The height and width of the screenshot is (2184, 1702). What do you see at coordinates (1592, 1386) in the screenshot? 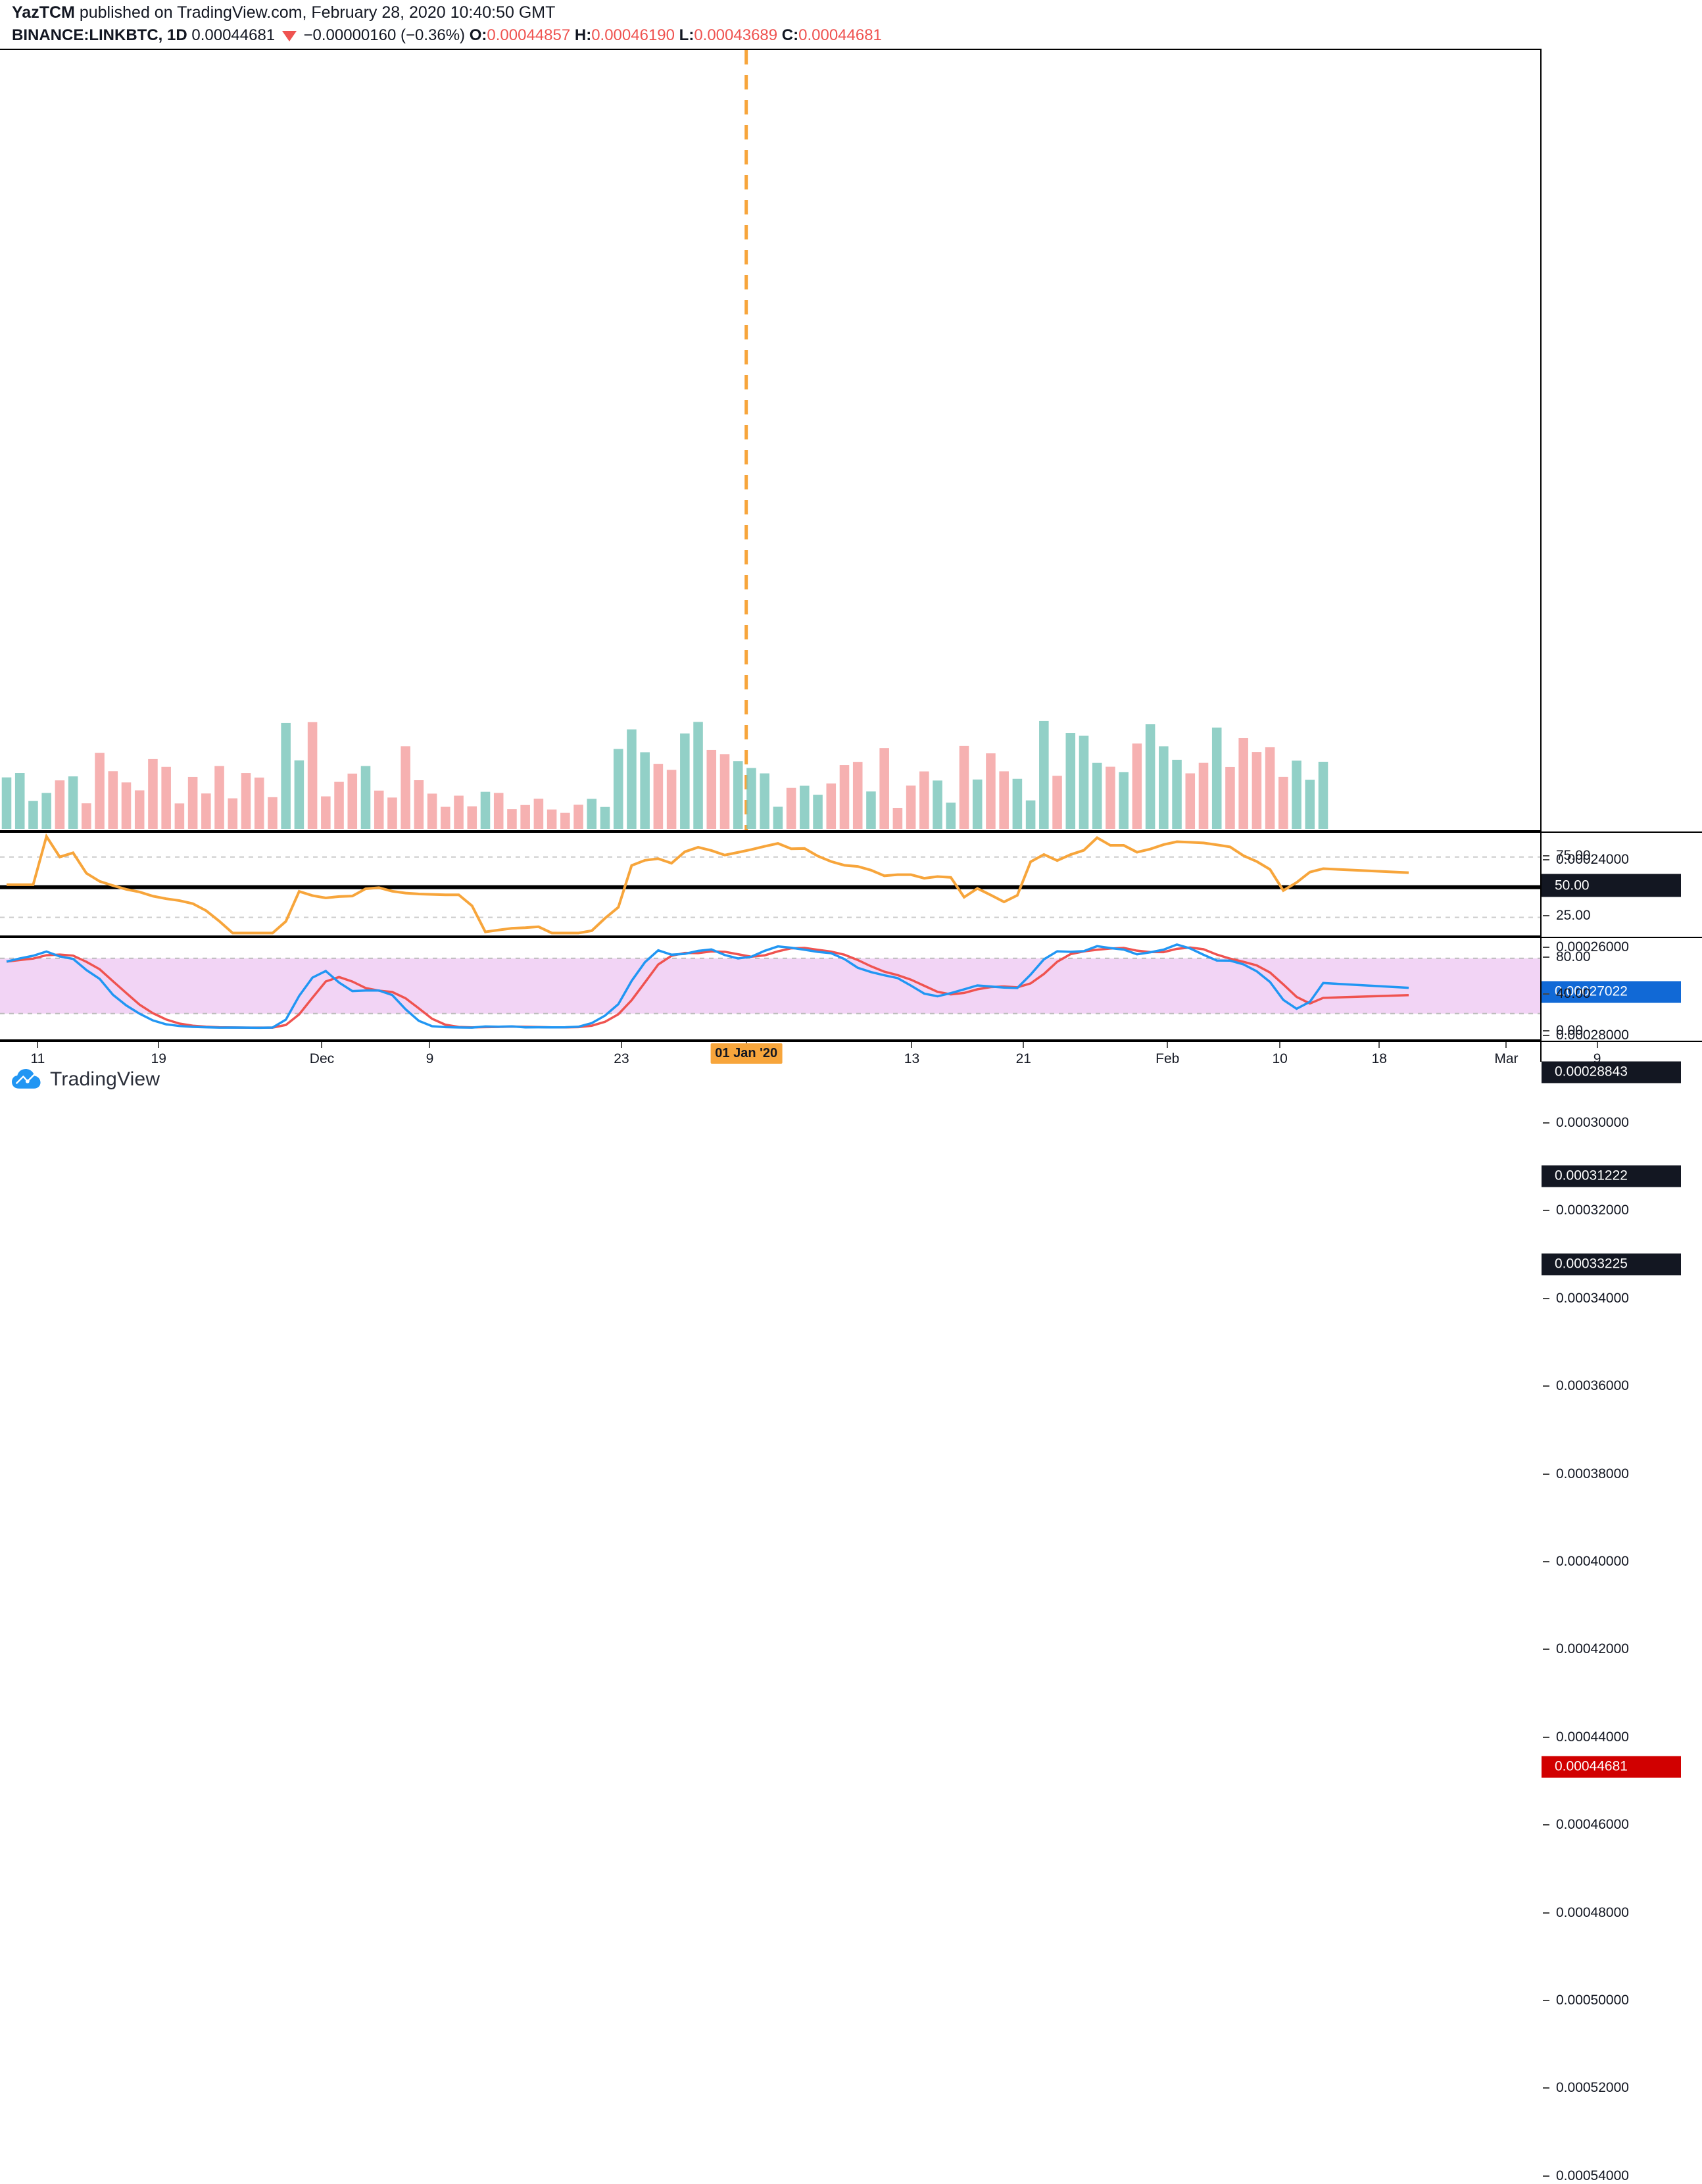
I see `price-axis-tick: 0.00036000` at bounding box center [1592, 1386].